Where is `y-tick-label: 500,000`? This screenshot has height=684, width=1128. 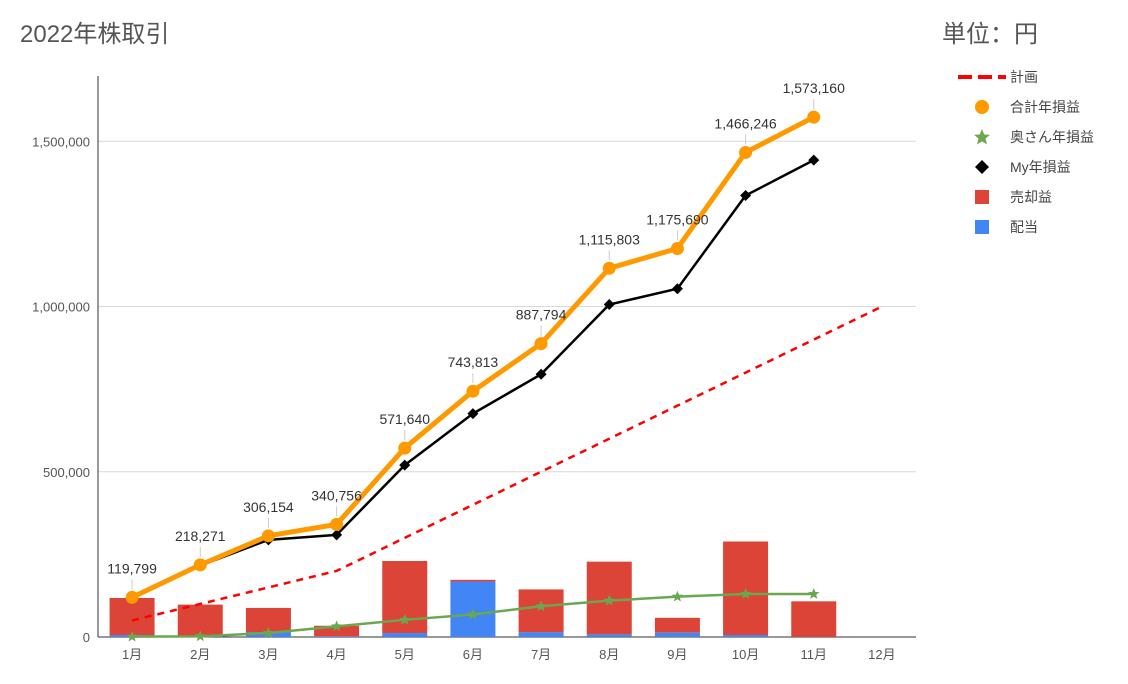
y-tick-label: 500,000 is located at coordinates (66, 472).